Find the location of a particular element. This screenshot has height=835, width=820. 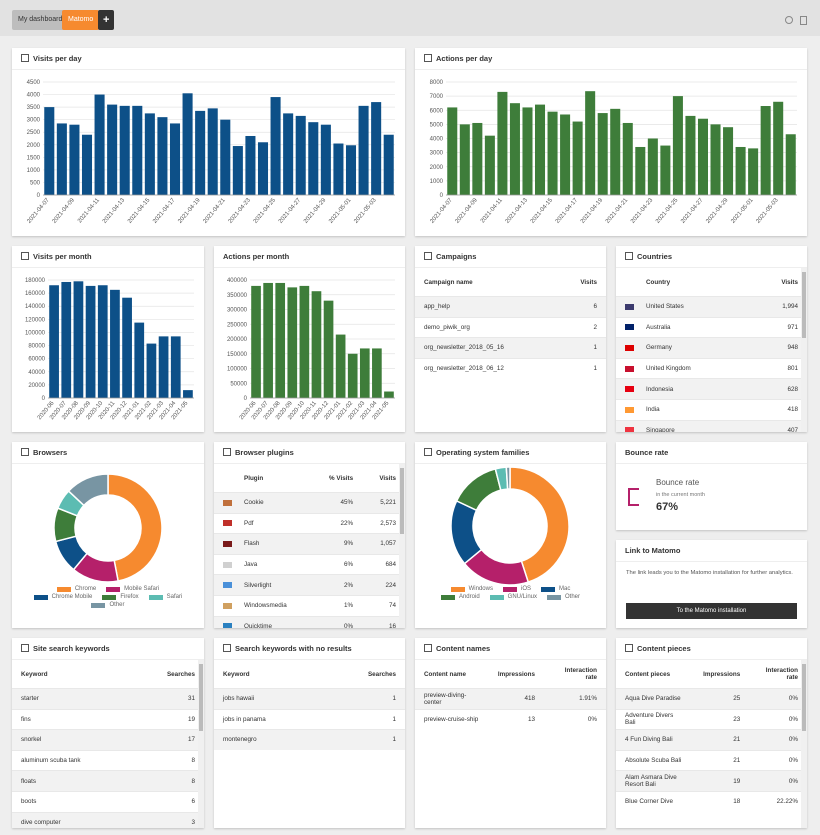

tab: My dashboard is located at coordinates (40, 20).